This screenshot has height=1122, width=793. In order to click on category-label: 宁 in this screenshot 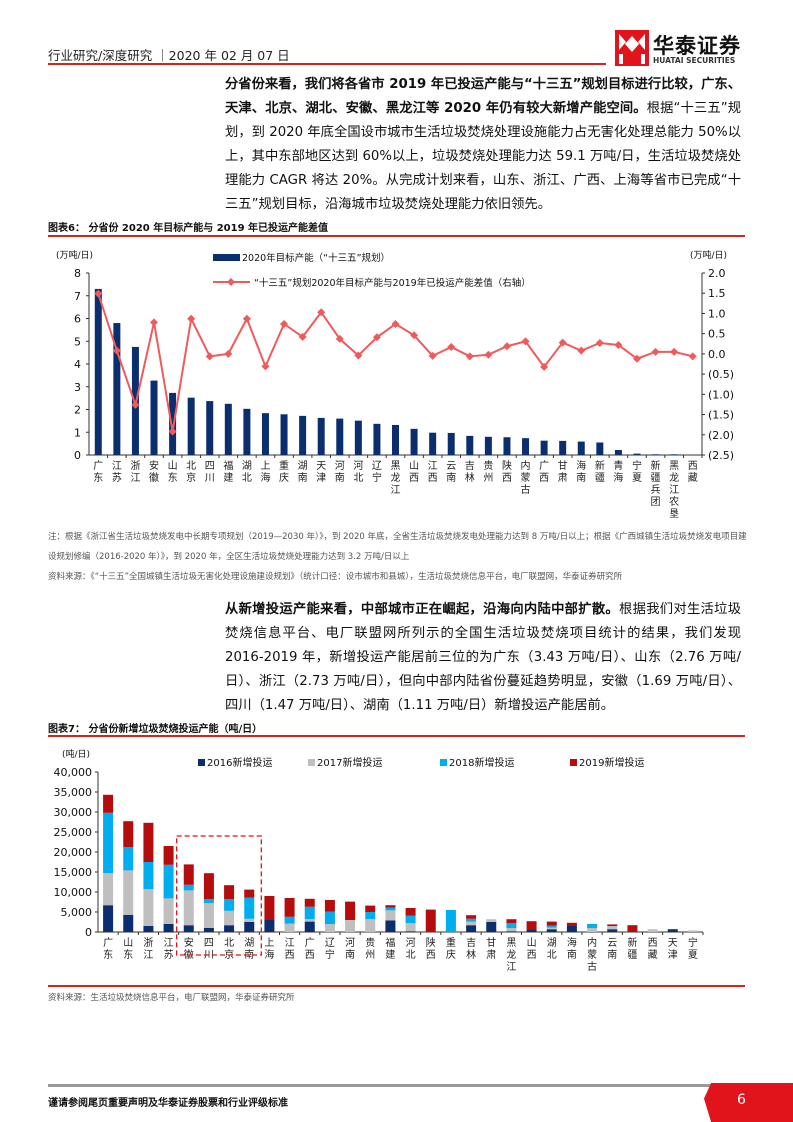, I will do `click(637, 465)`.